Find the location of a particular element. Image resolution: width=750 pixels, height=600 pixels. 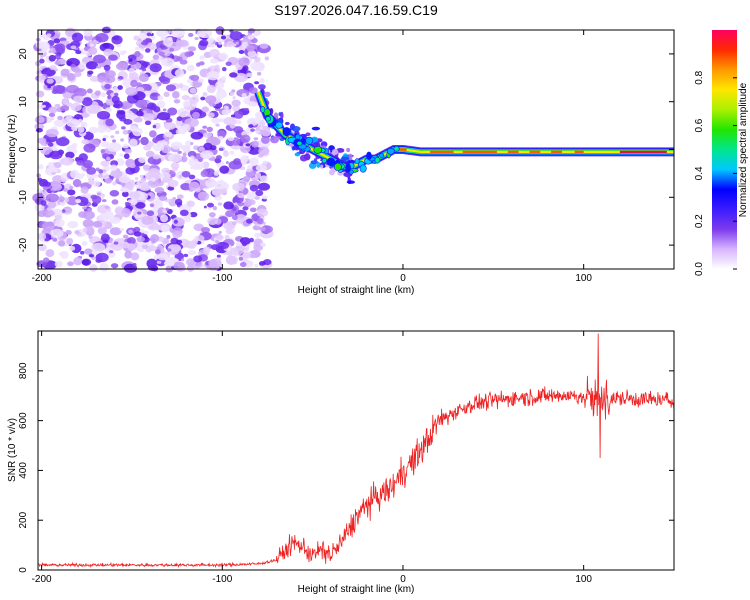

colorbar-tick-label: 0.0 is located at coordinates (699, 269).